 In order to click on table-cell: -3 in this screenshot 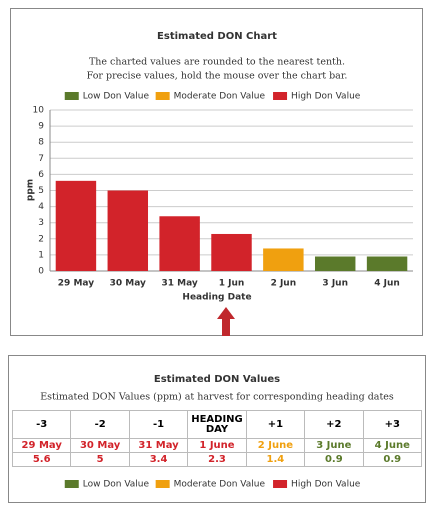, I will do `click(41, 424)`.